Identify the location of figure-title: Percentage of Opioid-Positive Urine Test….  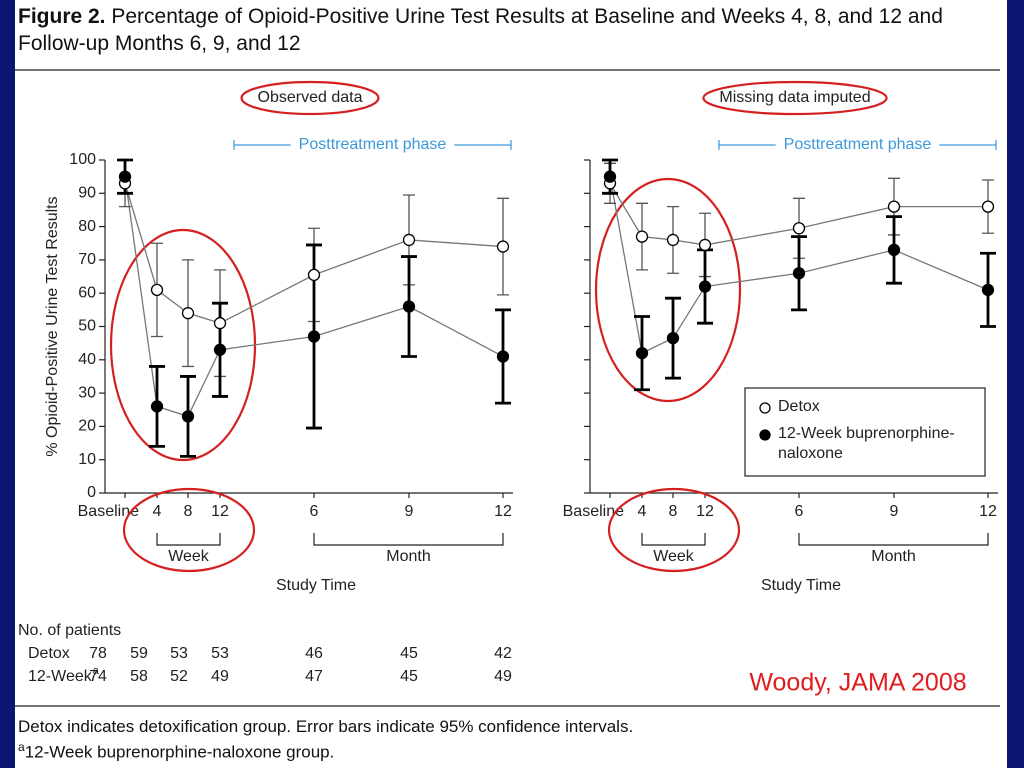
(480, 30).